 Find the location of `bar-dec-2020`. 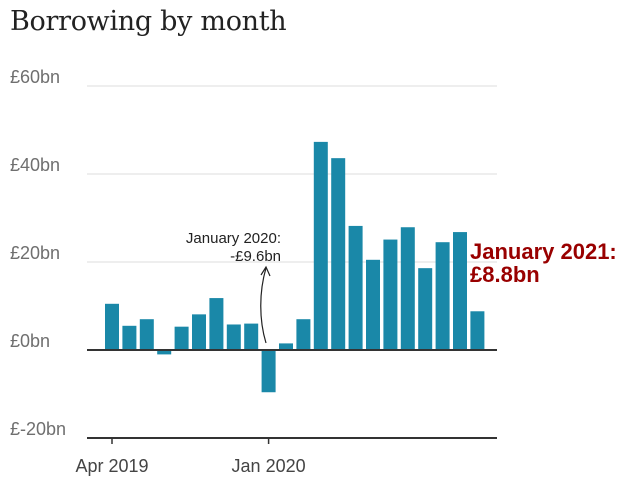

bar-dec-2020 is located at coordinates (460, 291).